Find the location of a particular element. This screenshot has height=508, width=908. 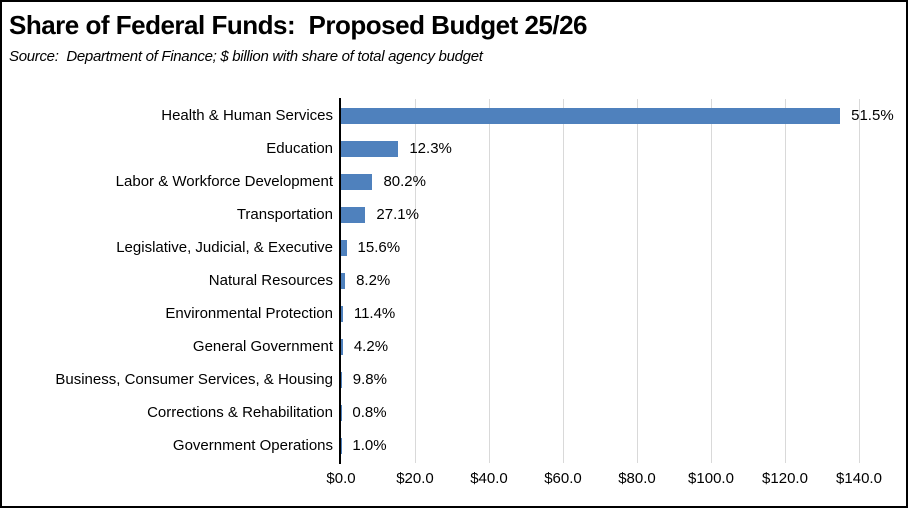

value-label: 12.3% is located at coordinates (430, 148).